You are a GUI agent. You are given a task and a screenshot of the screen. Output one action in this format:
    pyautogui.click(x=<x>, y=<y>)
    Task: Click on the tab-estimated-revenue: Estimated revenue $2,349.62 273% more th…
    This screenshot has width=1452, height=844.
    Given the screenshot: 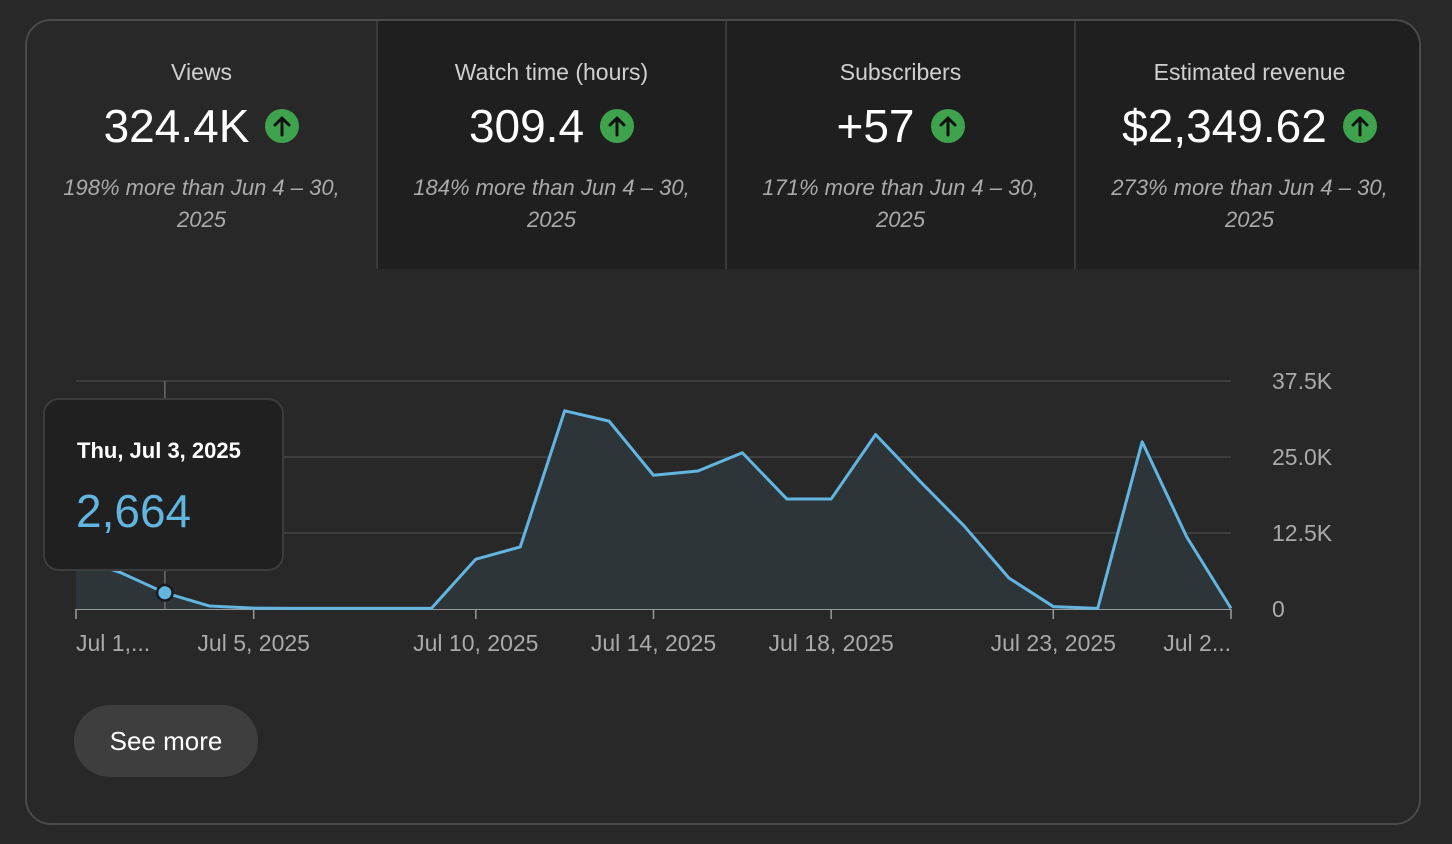 What is the action you would take?
    pyautogui.click(x=1246, y=145)
    